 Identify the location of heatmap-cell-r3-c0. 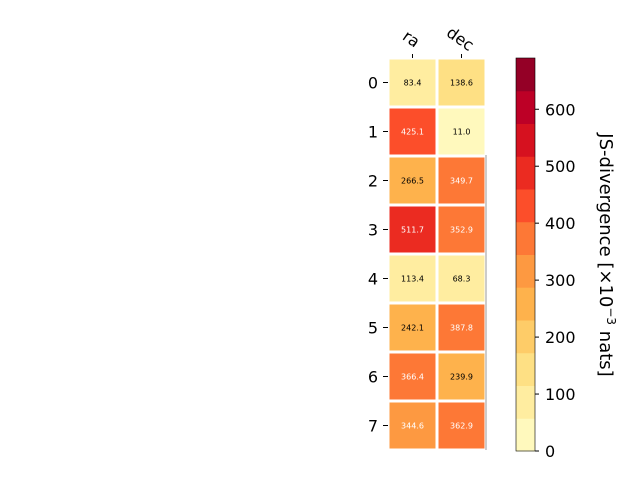
(412, 229).